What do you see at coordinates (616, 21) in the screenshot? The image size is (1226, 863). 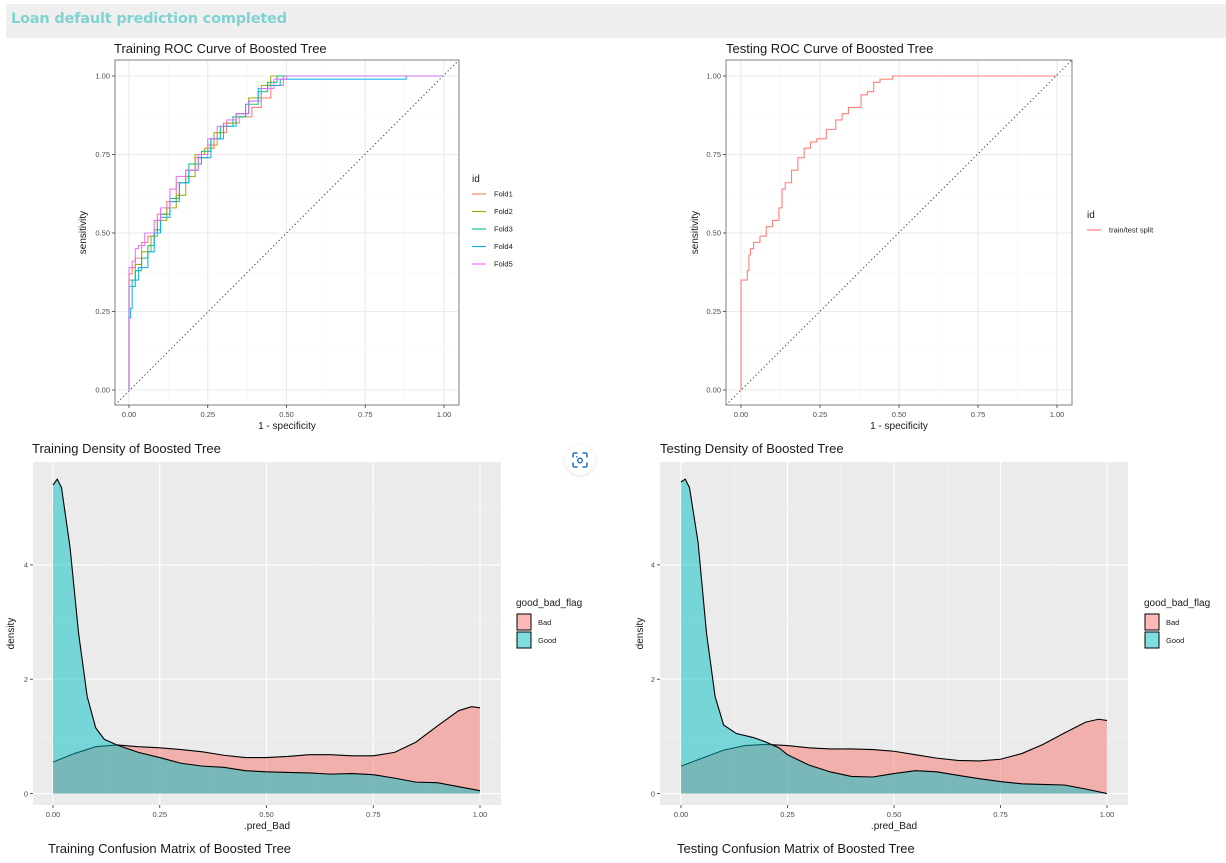 I see `status-banner: Loan default prediction completed` at bounding box center [616, 21].